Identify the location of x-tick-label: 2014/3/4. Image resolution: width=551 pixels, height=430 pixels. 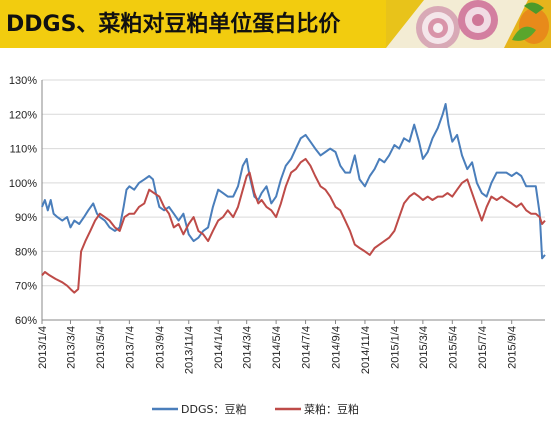
(248, 347).